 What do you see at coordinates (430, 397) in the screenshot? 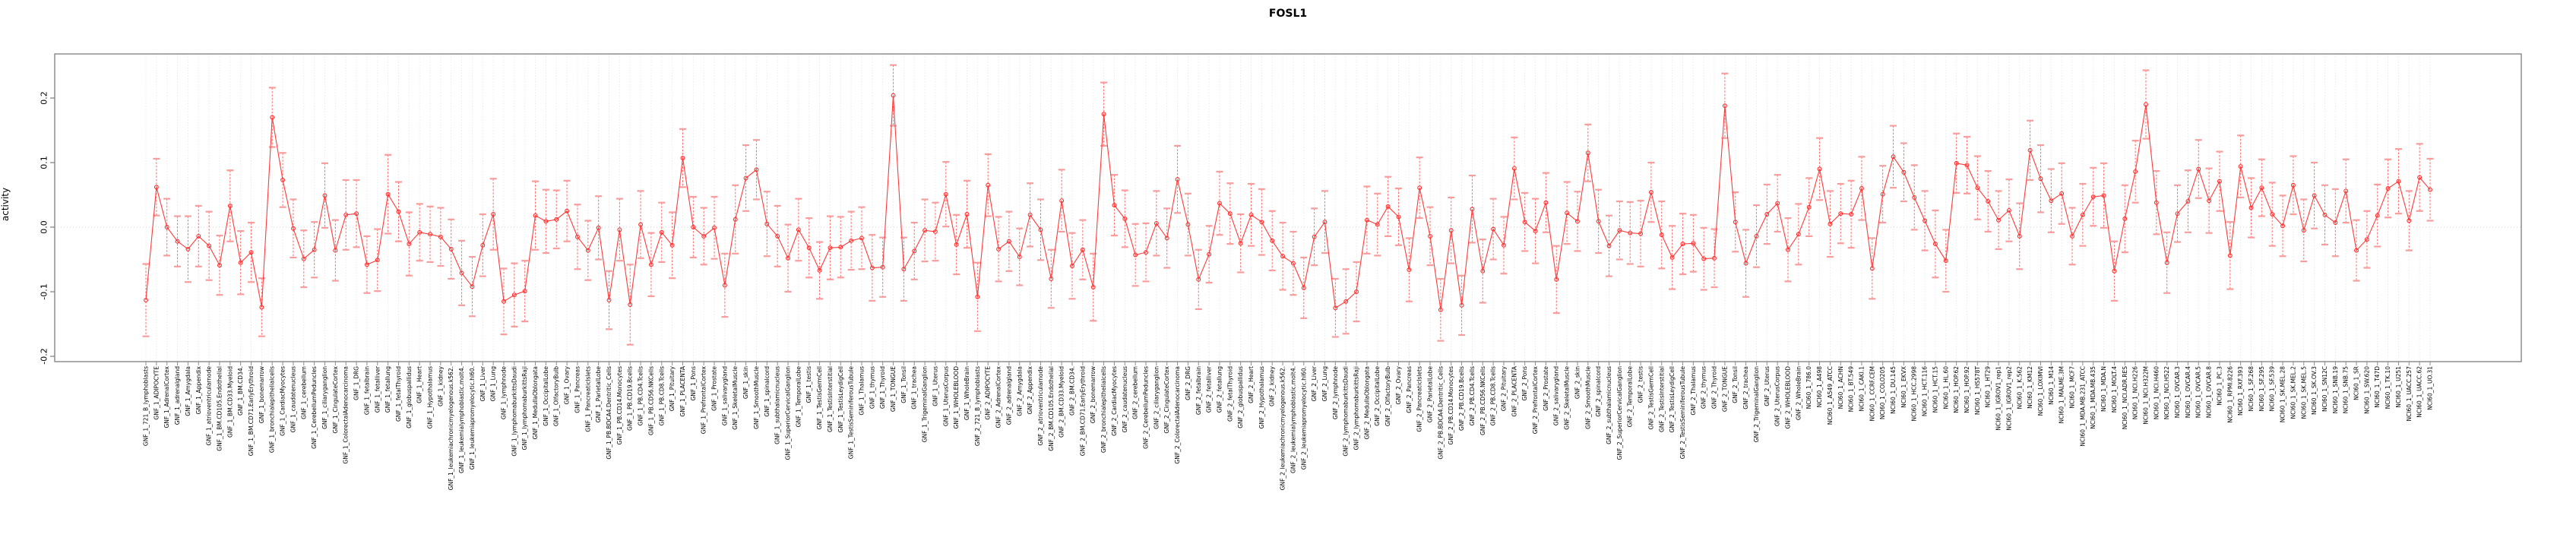
I see `x-tick-label: GNF_1_Hypothalamus` at bounding box center [430, 397].